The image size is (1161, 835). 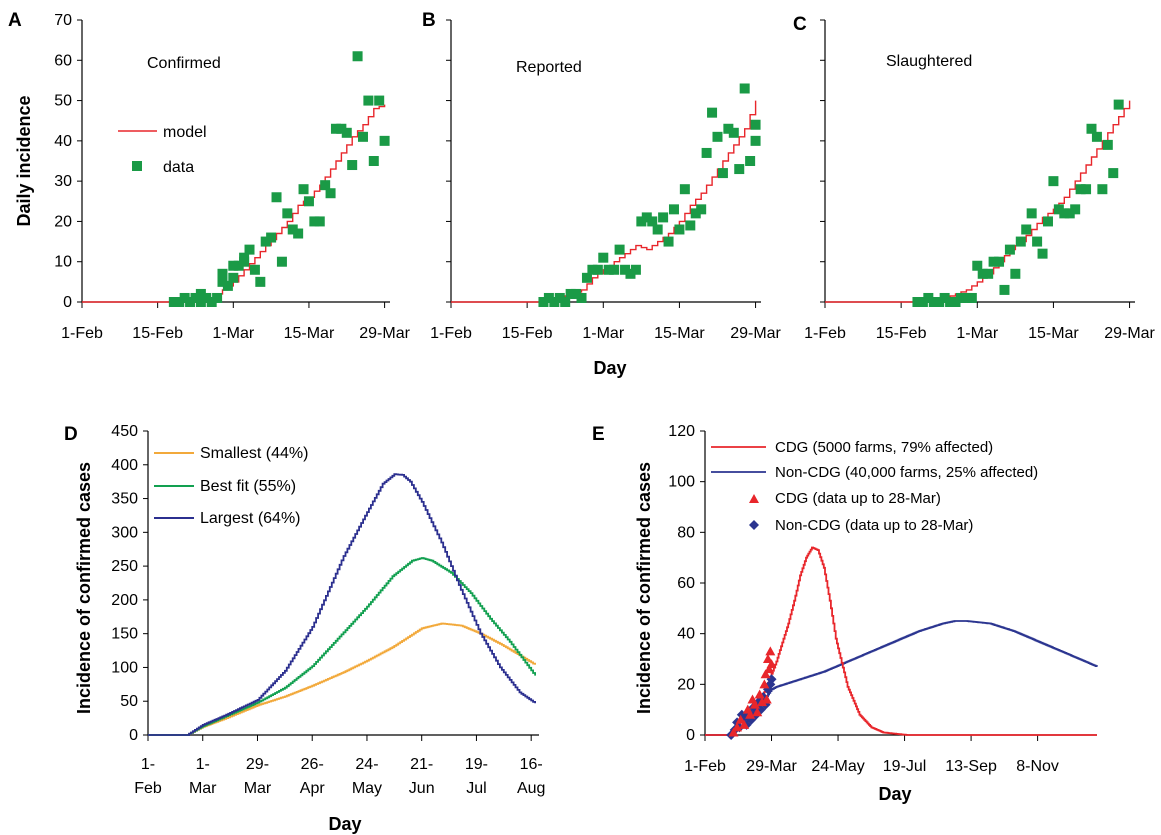 What do you see at coordinates (148, 788) in the screenshot?
I see `x-tick-label-d: Feb` at bounding box center [148, 788].